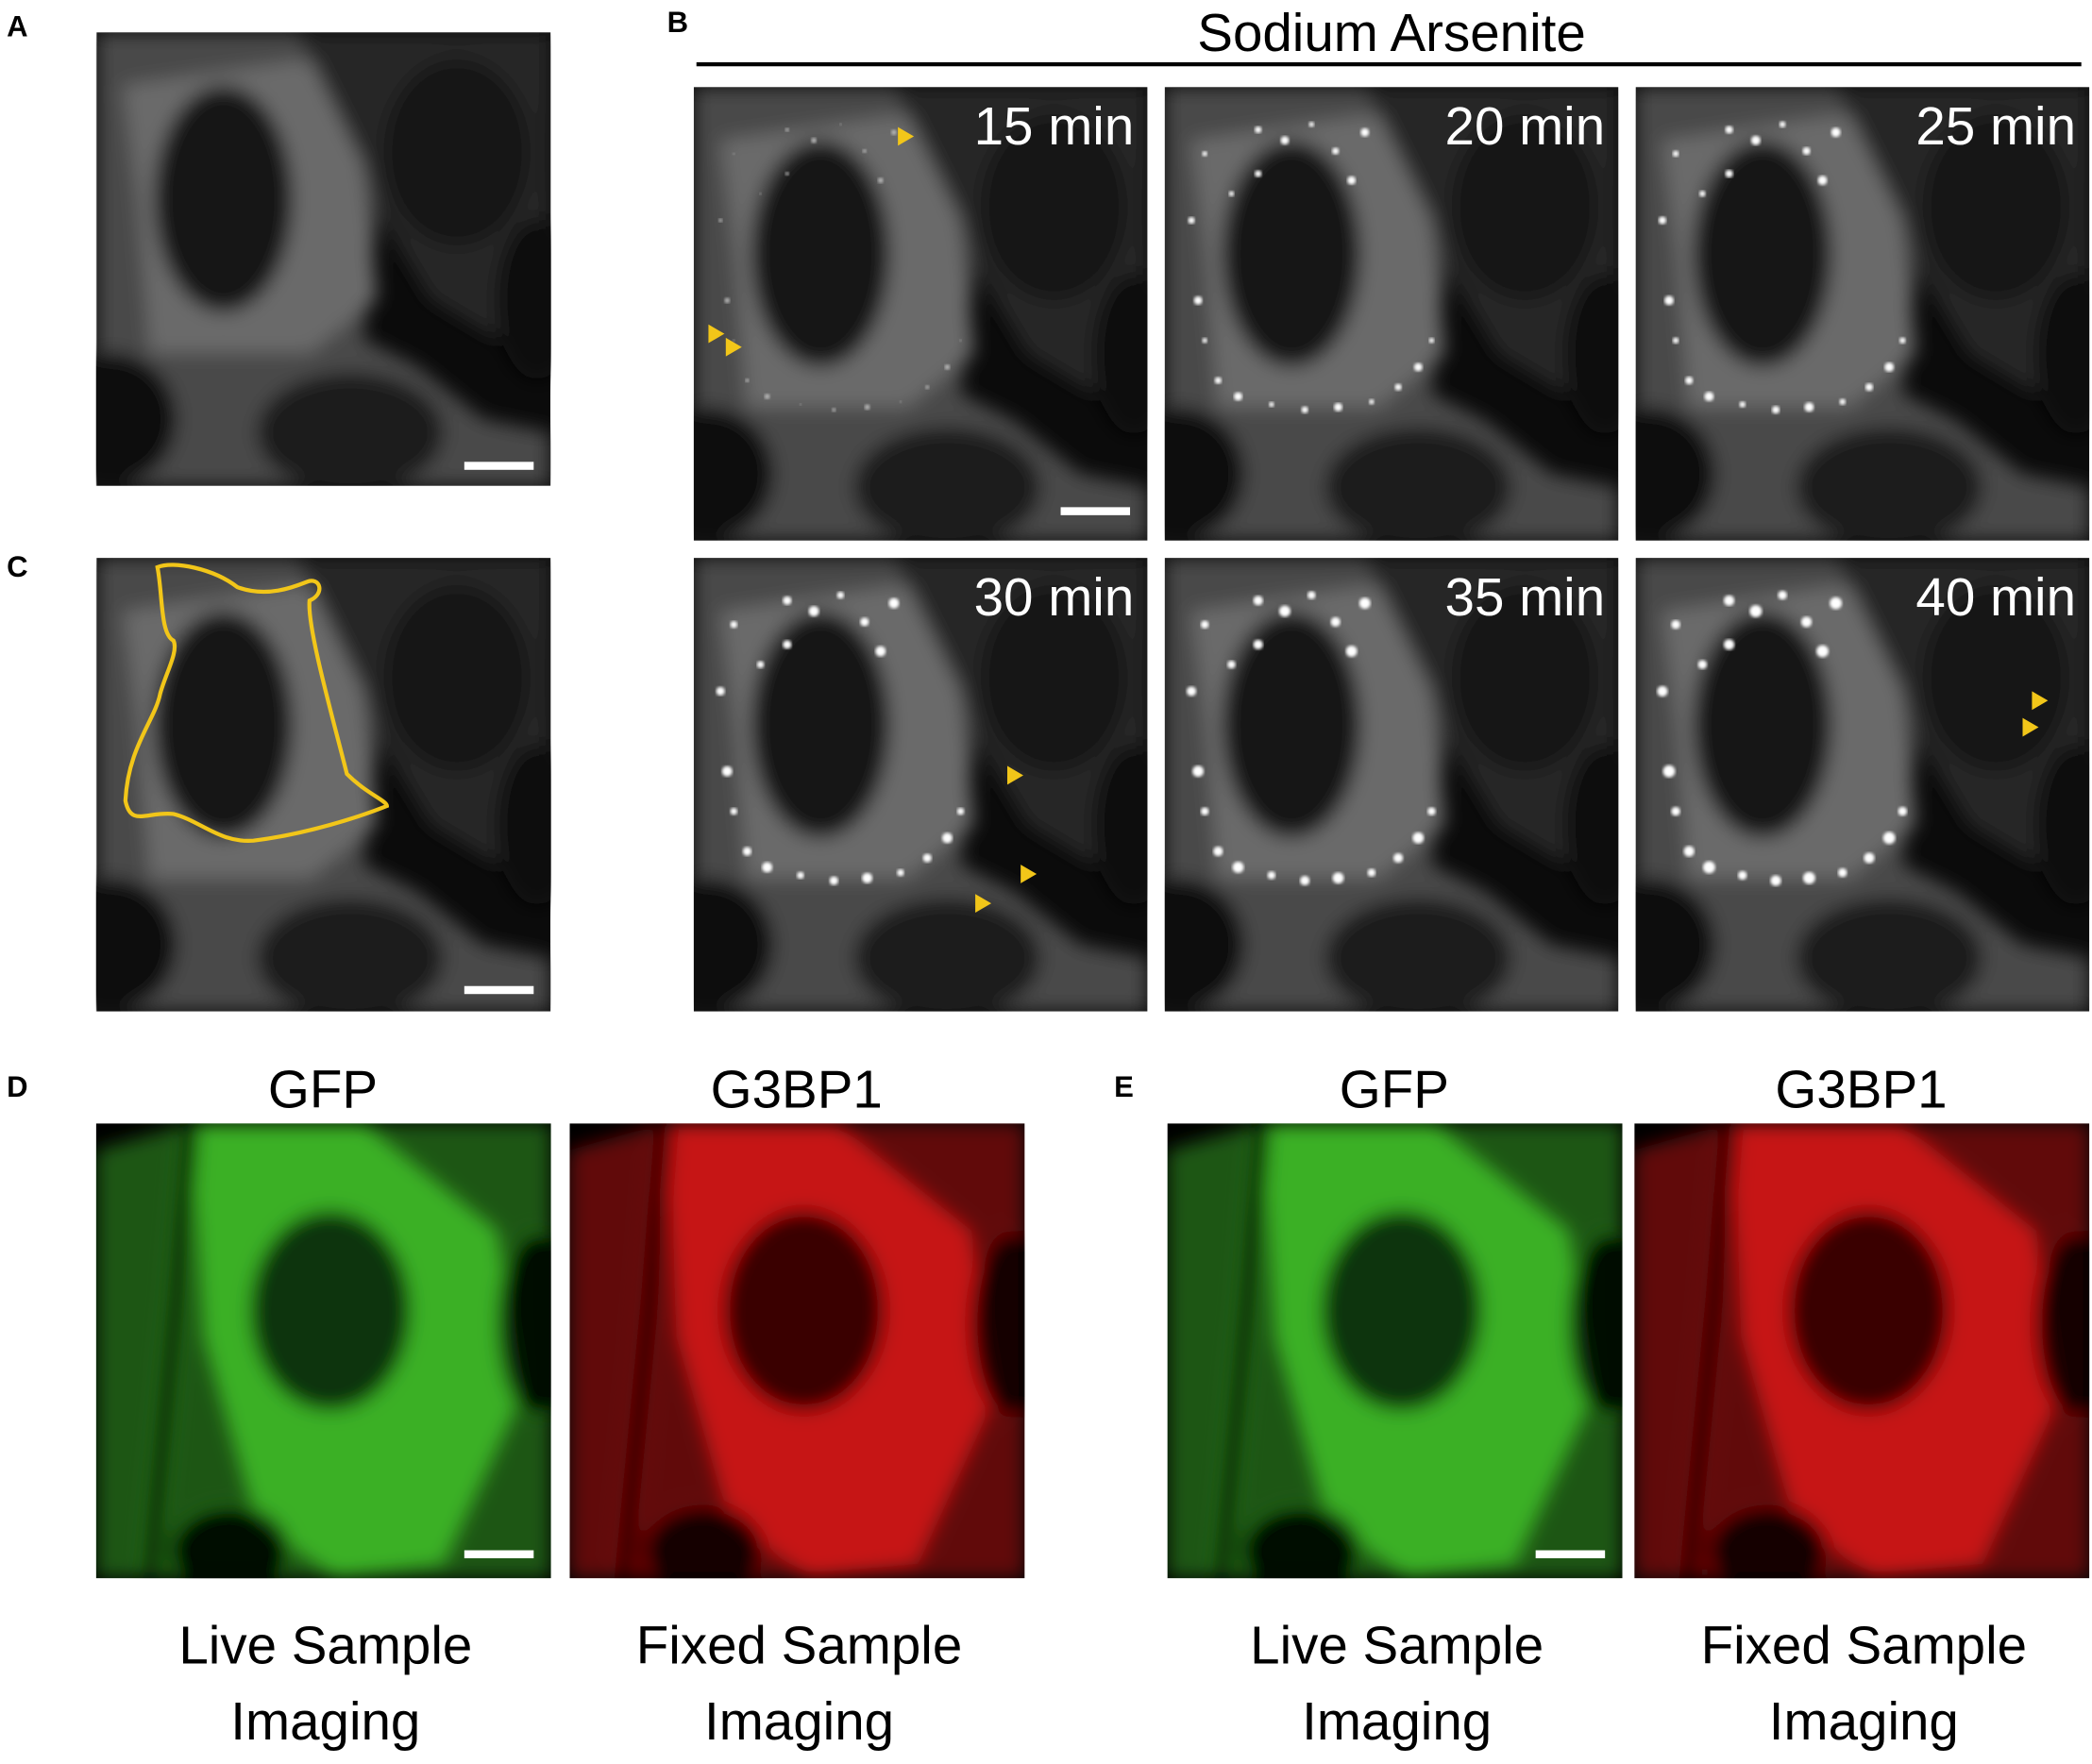 The width and height of the screenshot is (2092, 1764). Describe the element at coordinates (1525, 126) in the screenshot. I see `time-label: 20 min` at that location.